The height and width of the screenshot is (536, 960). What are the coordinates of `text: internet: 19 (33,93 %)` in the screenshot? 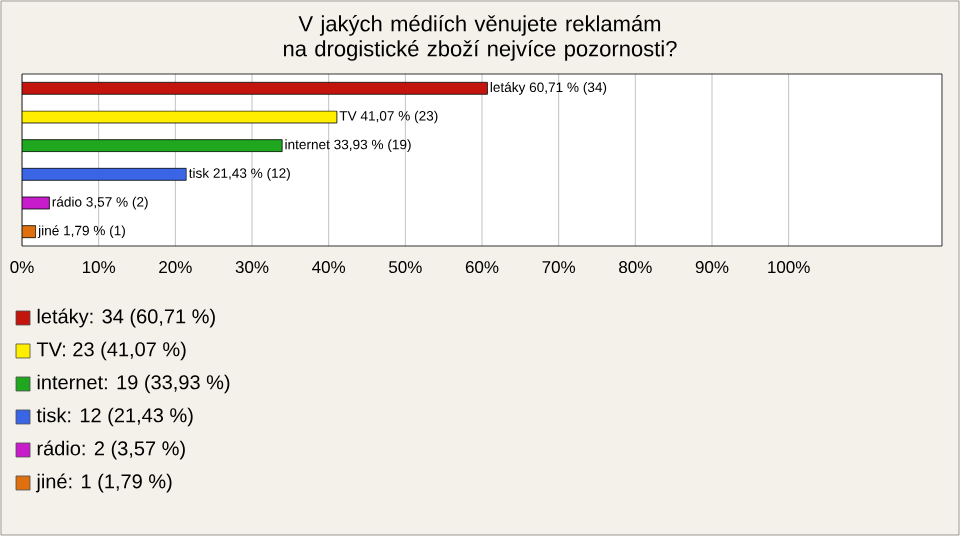 It's located at (133, 384).